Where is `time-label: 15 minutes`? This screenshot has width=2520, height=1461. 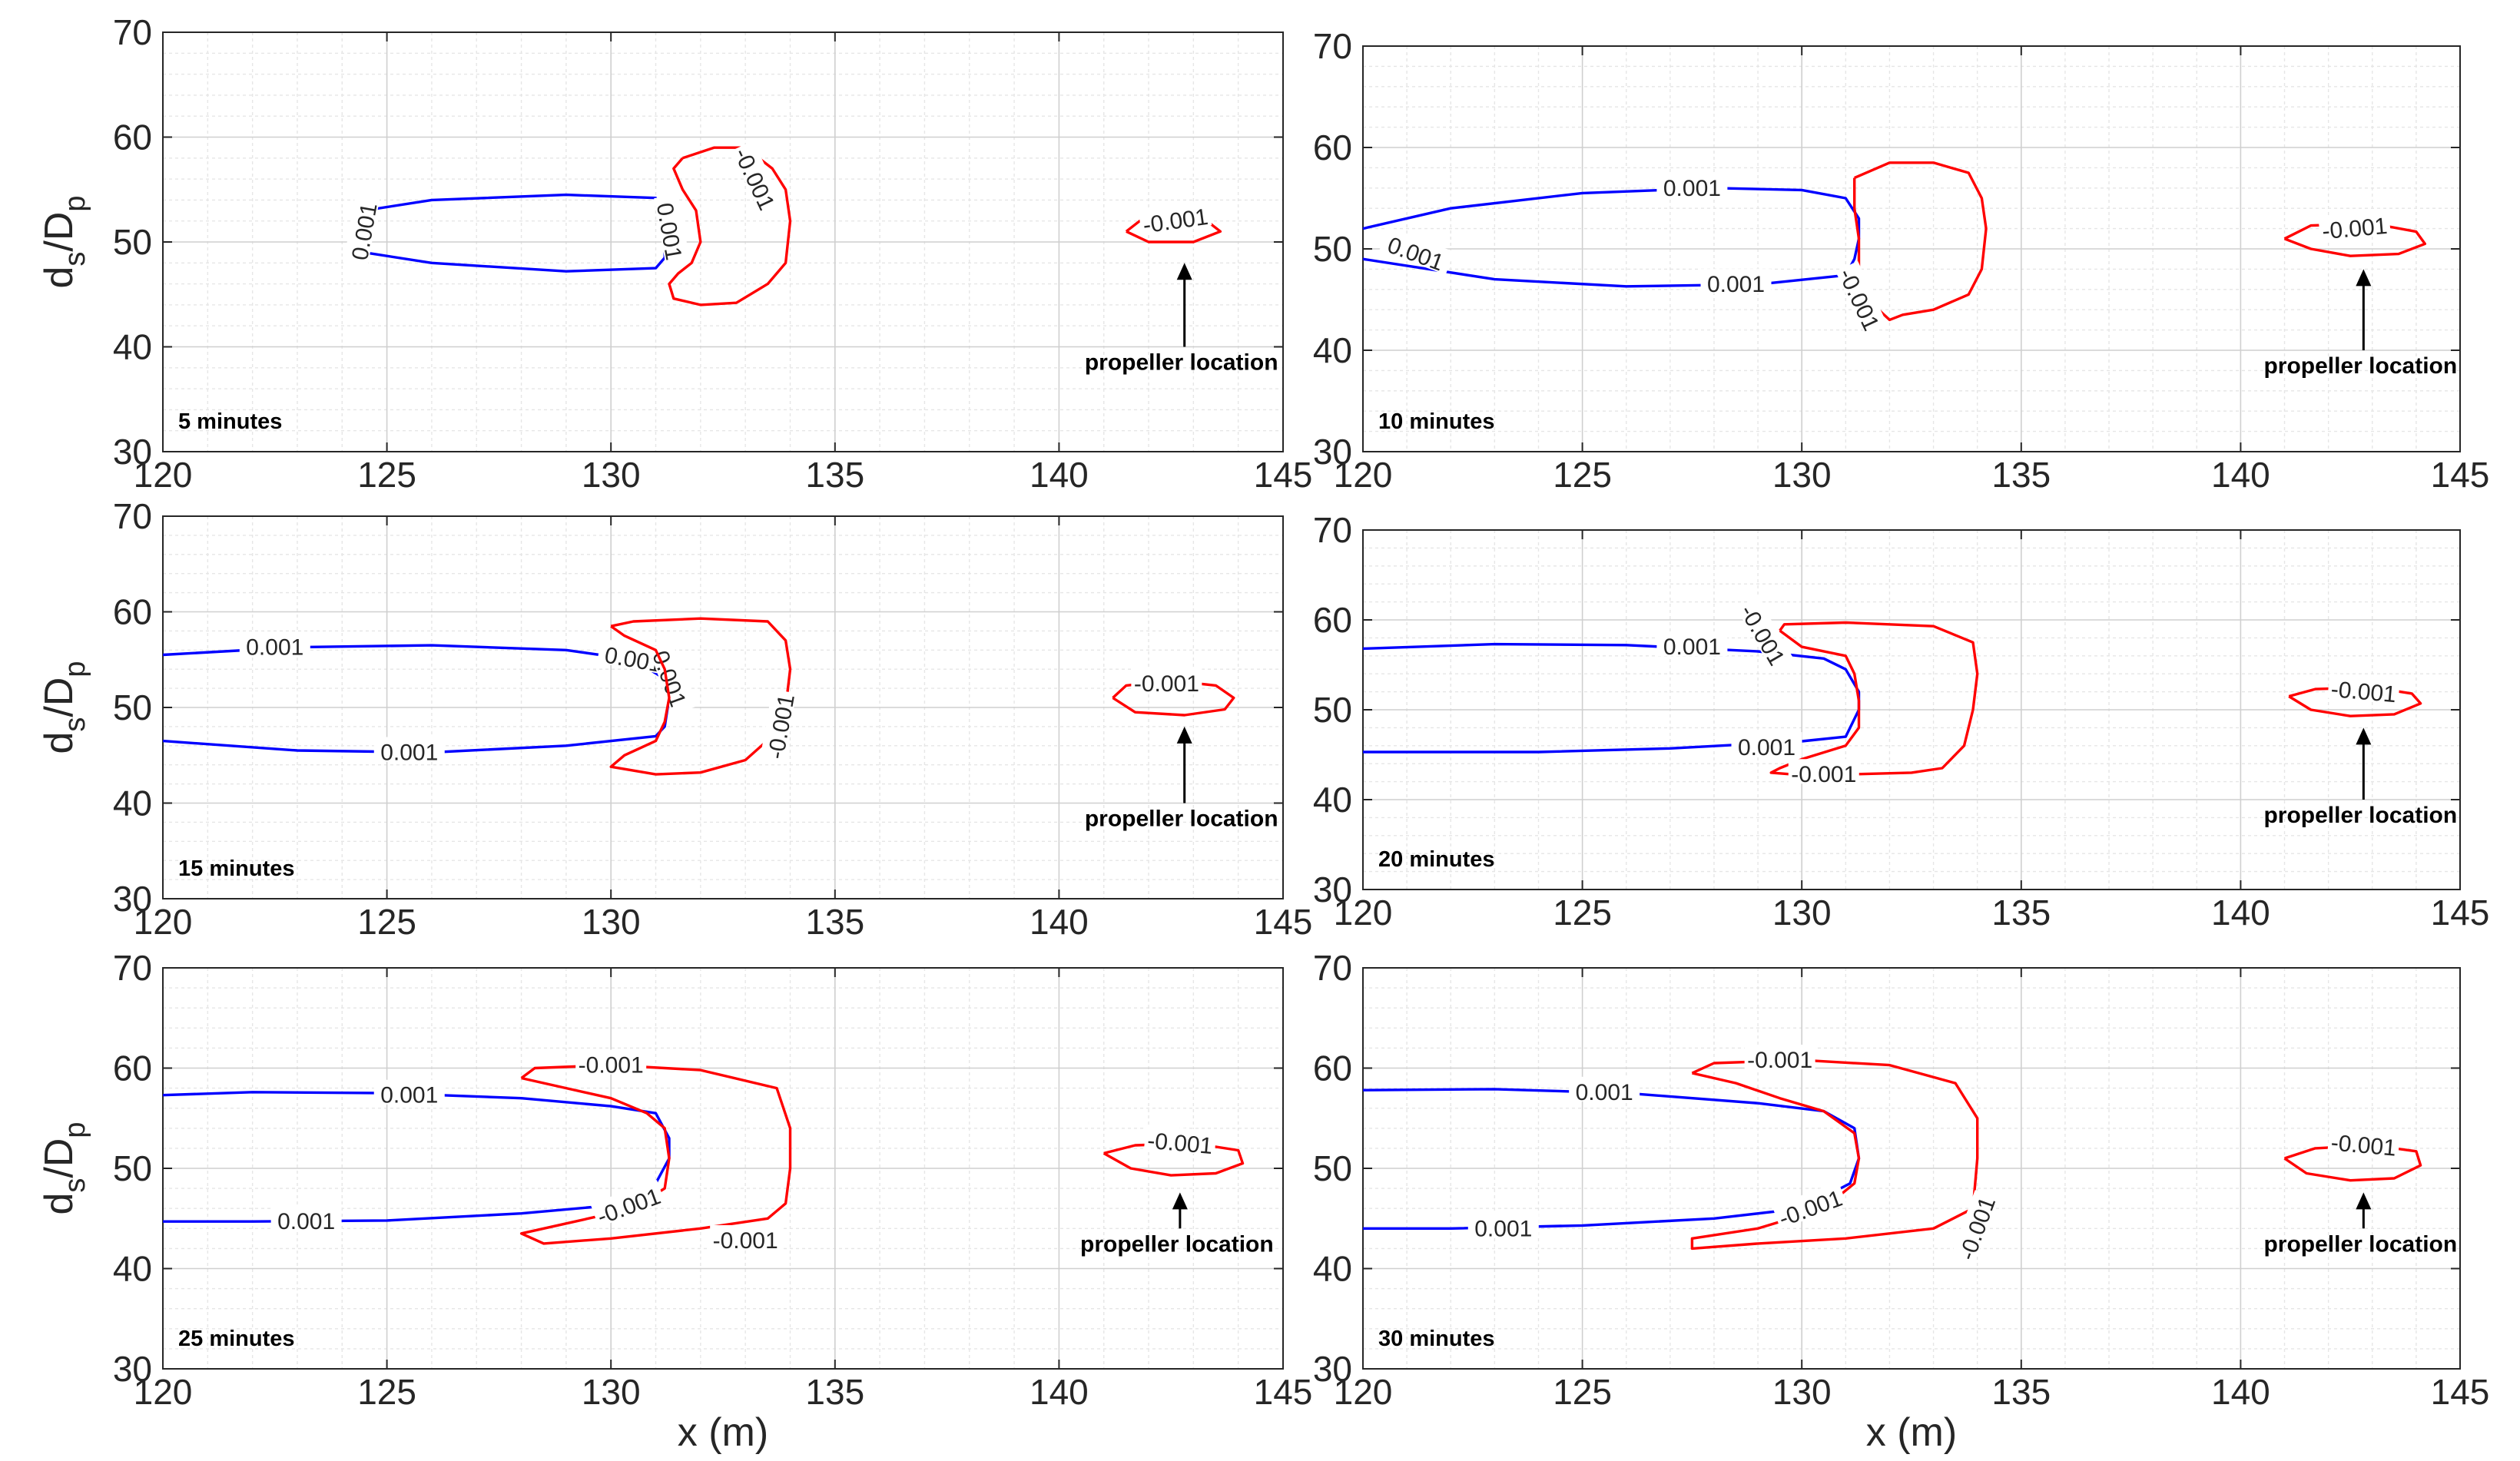
time-label: 15 minutes is located at coordinates (236, 868).